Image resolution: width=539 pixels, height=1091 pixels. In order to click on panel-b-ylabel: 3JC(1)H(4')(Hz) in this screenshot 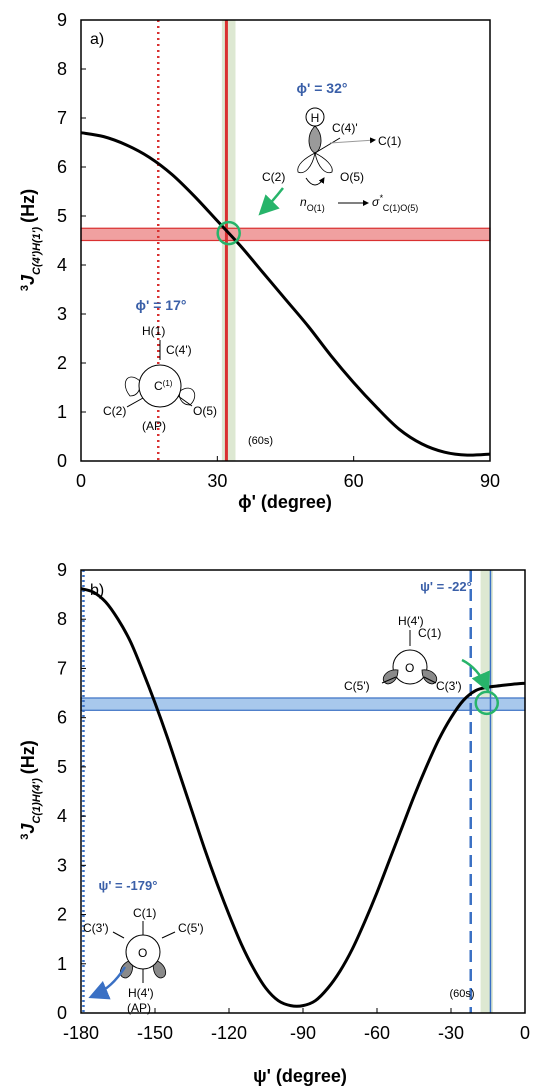, I will do `click(30, 790)`.